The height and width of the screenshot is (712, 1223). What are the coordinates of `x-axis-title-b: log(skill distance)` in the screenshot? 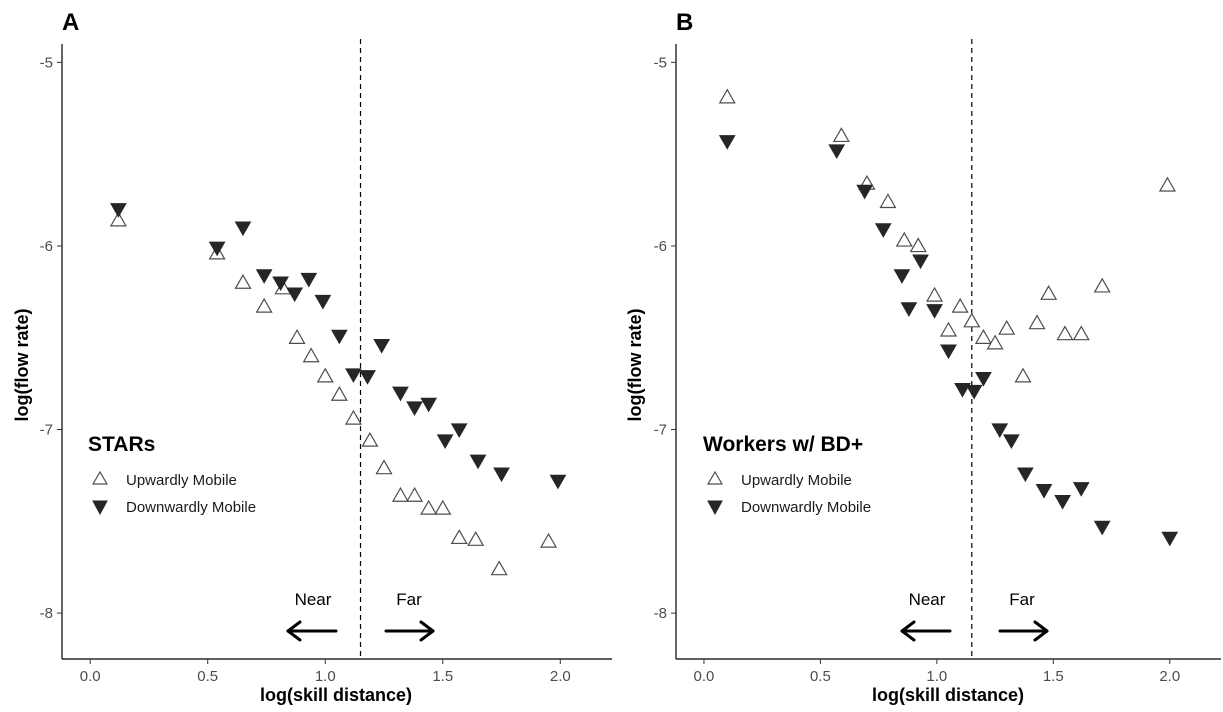 It's located at (948, 695).